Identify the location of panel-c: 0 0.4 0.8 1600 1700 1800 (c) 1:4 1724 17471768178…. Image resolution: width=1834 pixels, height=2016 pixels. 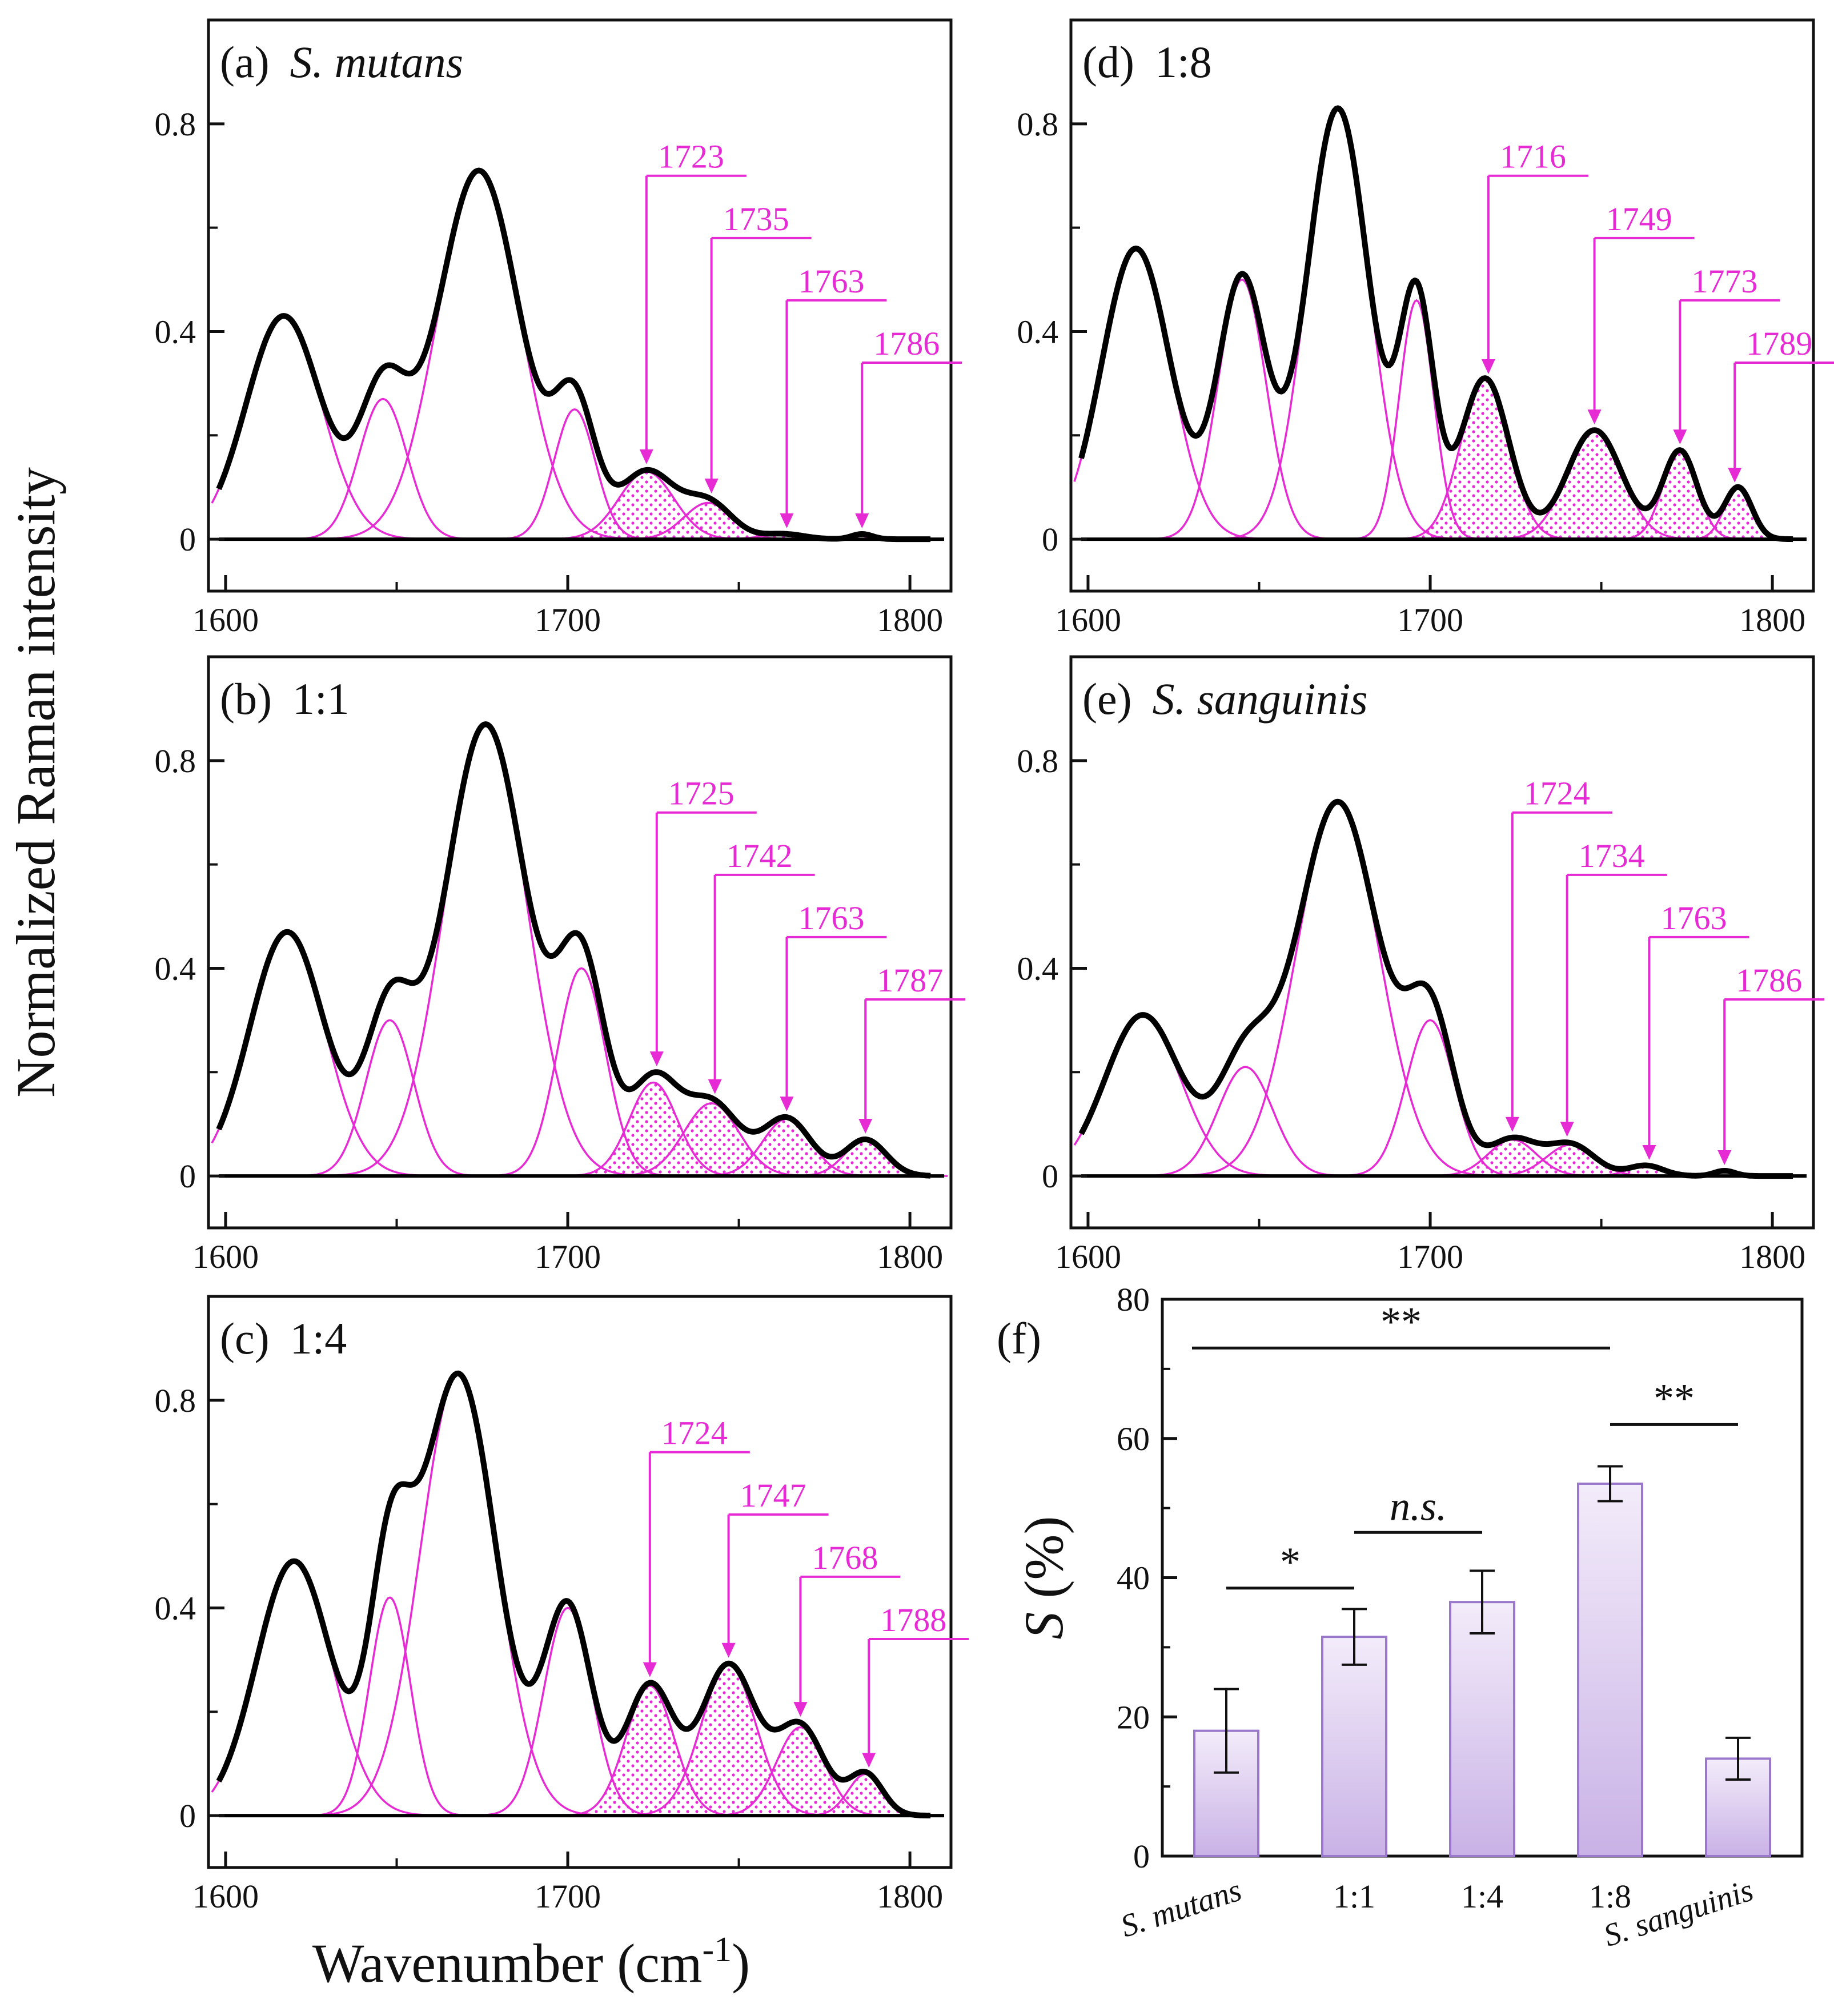
(562, 1605).